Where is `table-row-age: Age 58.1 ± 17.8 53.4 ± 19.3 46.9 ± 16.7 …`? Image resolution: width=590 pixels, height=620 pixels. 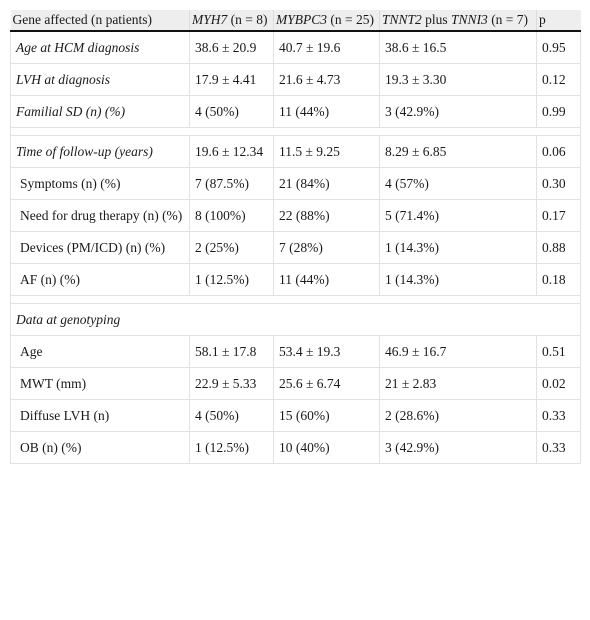 table-row-age: Age 58.1 ± 17.8 53.4 ± 19.3 46.9 ± 16.7 … is located at coordinates (295, 351).